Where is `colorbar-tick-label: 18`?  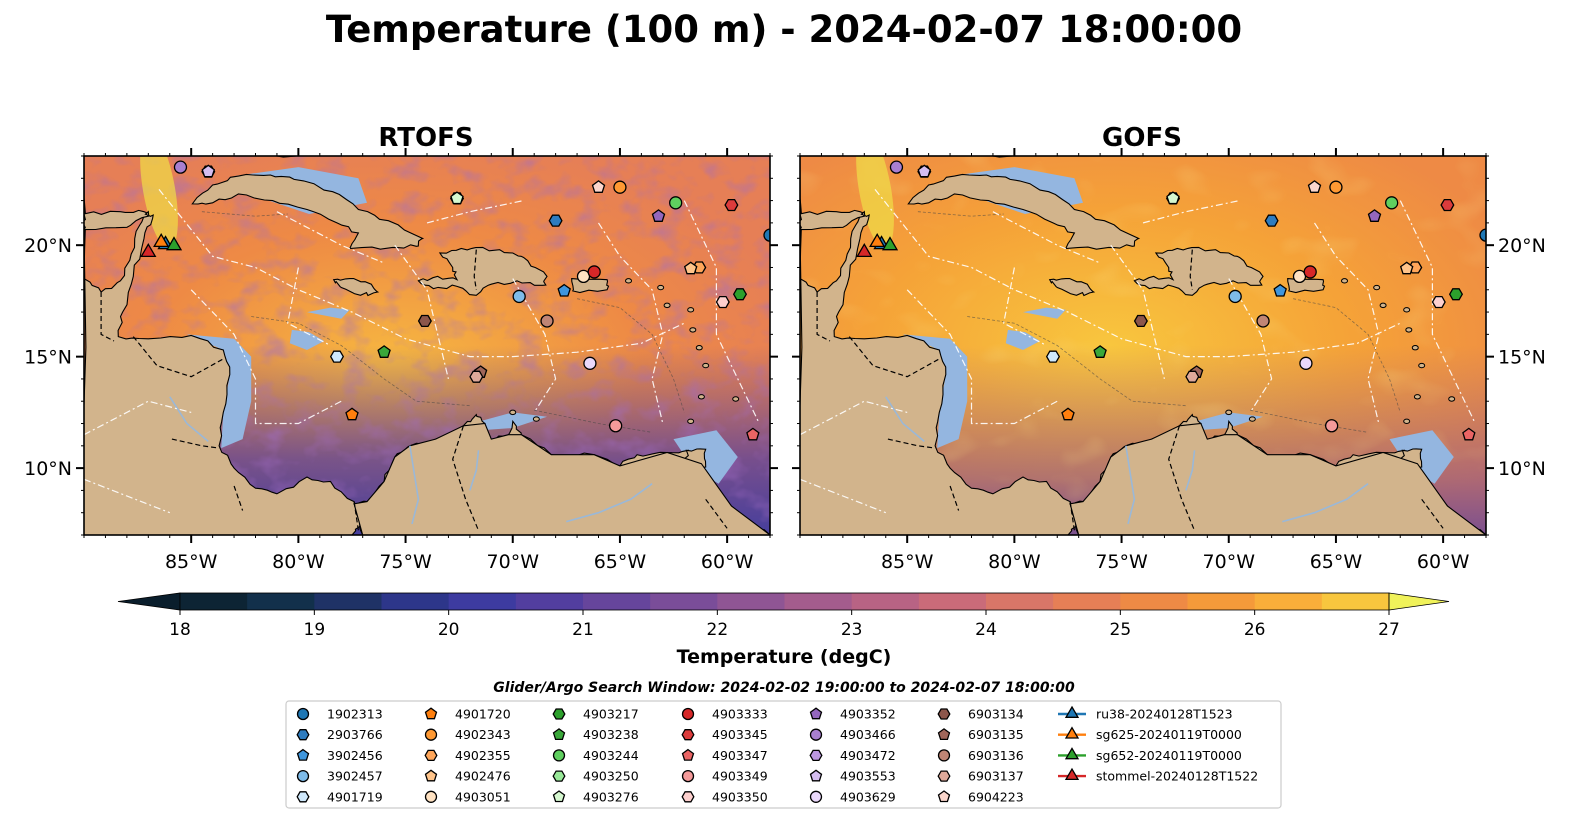 colorbar-tick-label: 18 is located at coordinates (180, 630).